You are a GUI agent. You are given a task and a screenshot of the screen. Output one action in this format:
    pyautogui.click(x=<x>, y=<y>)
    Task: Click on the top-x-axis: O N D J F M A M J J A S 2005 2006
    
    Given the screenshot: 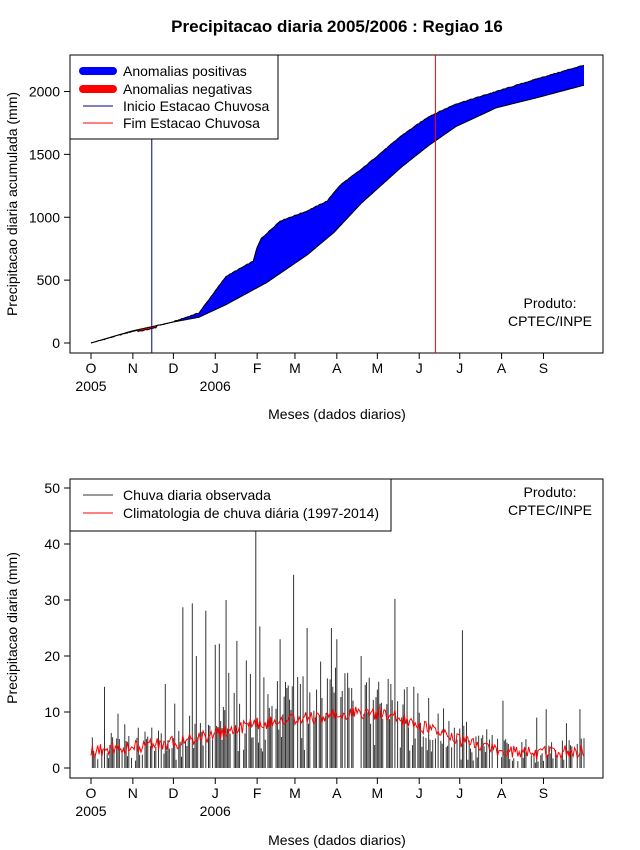 What is the action you would take?
    pyautogui.click(x=311, y=373)
    